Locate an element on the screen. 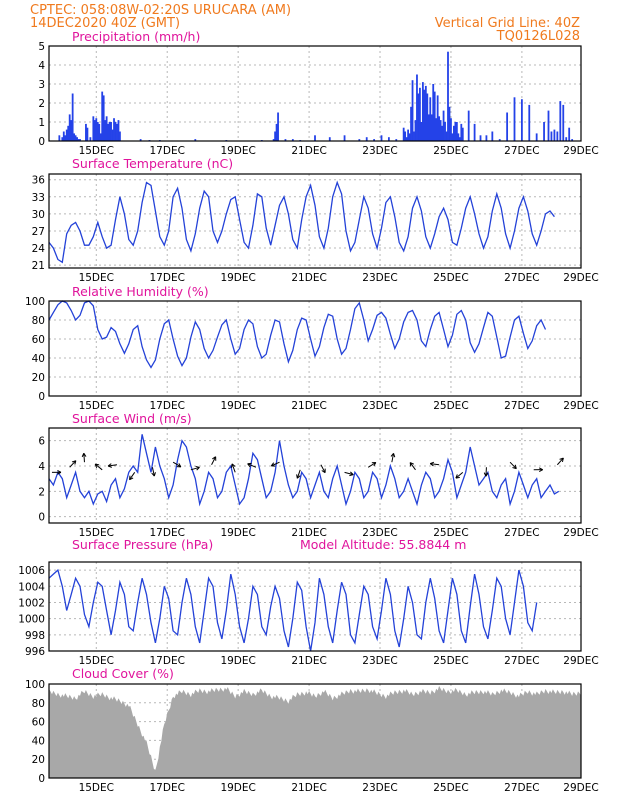  header-date: 14DEC2020 40Z (GMT) is located at coordinates (105, 23).